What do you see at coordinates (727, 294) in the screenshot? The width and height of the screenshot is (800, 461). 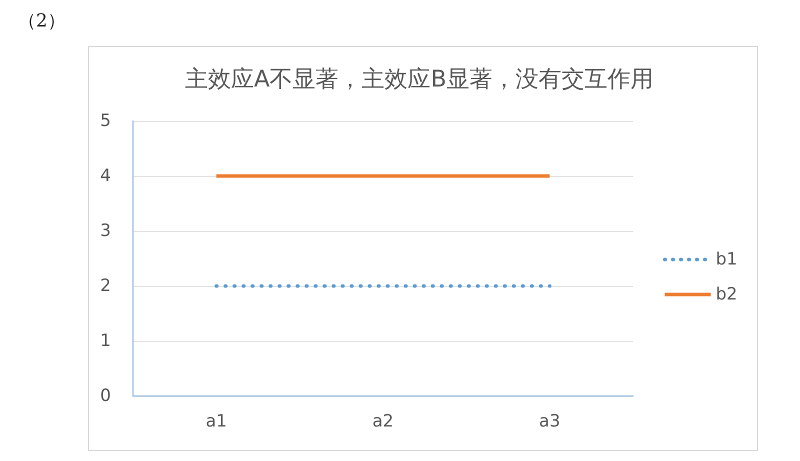 I see `legend-label: b2` at bounding box center [727, 294].